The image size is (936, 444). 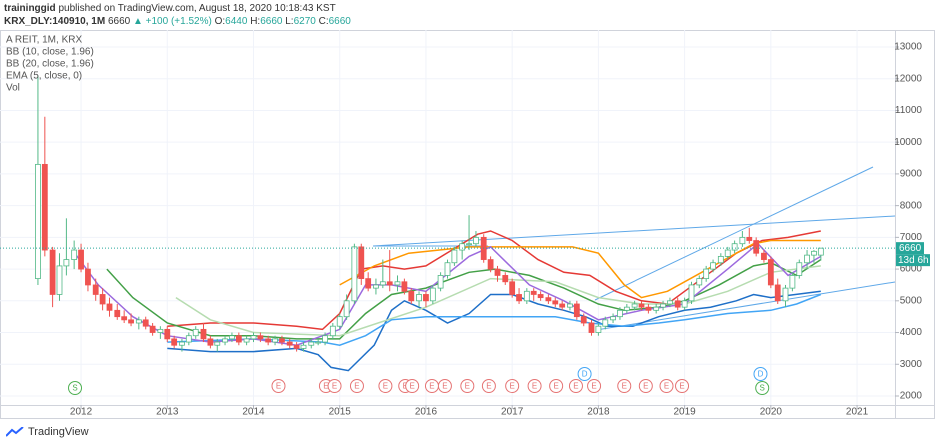 What do you see at coordinates (762, 388) in the screenshot?
I see `event-label: S` at bounding box center [762, 388].